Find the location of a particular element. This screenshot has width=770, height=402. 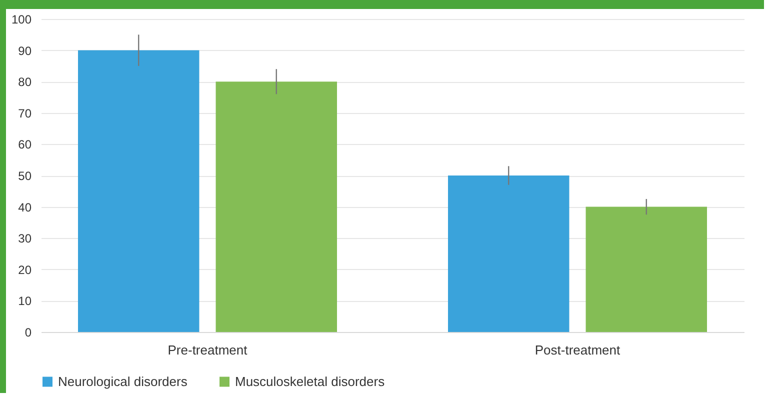

y-tick-label: 20 is located at coordinates (25, 269).